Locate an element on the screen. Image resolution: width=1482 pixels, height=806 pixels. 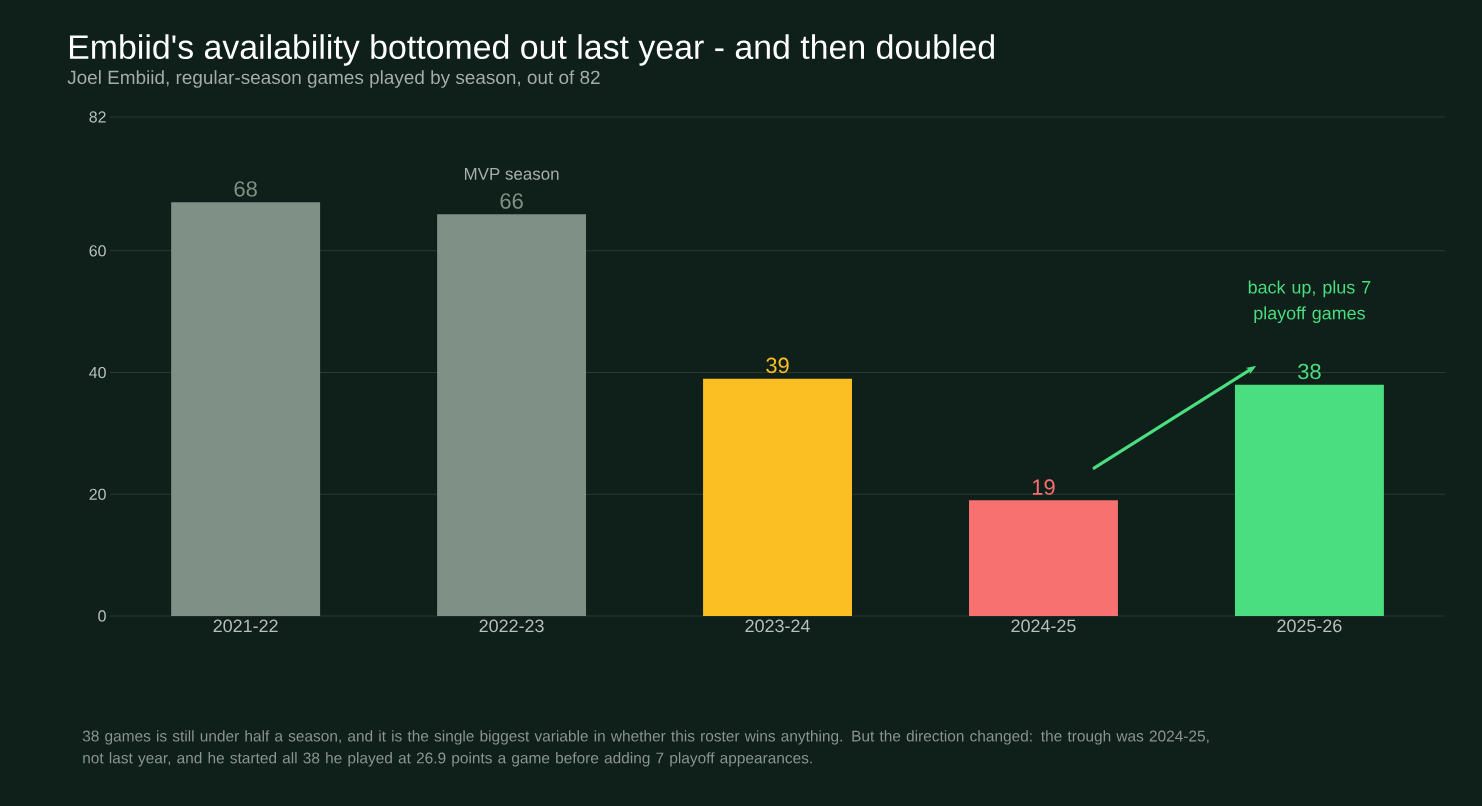
chart-subtitle: Joel Embiid, regular-season games played by season, out of 82 is located at coordinates (333, 79).